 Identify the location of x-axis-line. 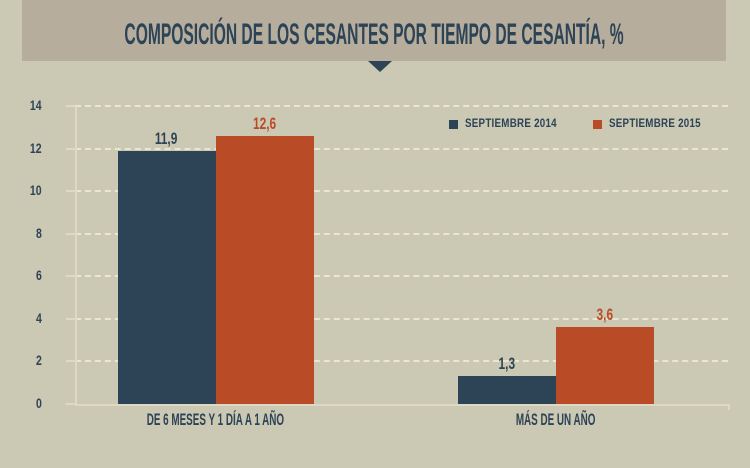
(402, 405).